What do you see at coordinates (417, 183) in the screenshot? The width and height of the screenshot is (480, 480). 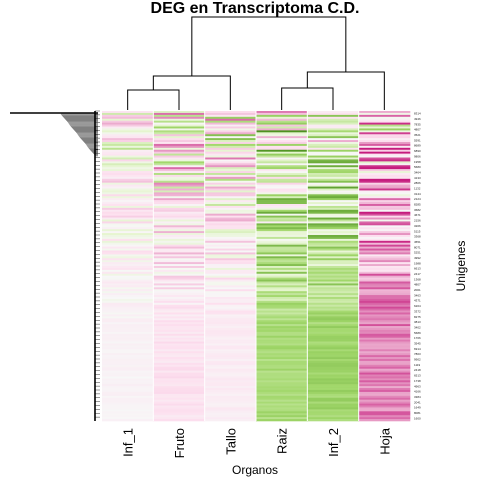 I see `row-label: 2806` at bounding box center [417, 183].